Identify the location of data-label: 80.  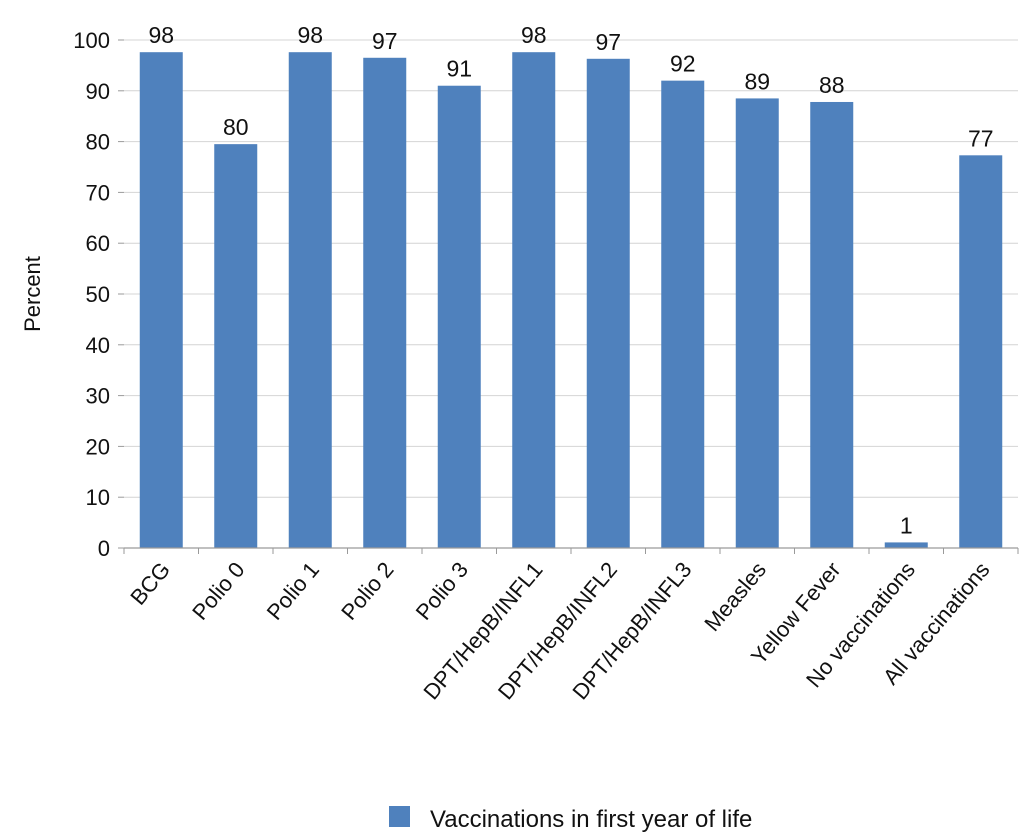
(236, 127).